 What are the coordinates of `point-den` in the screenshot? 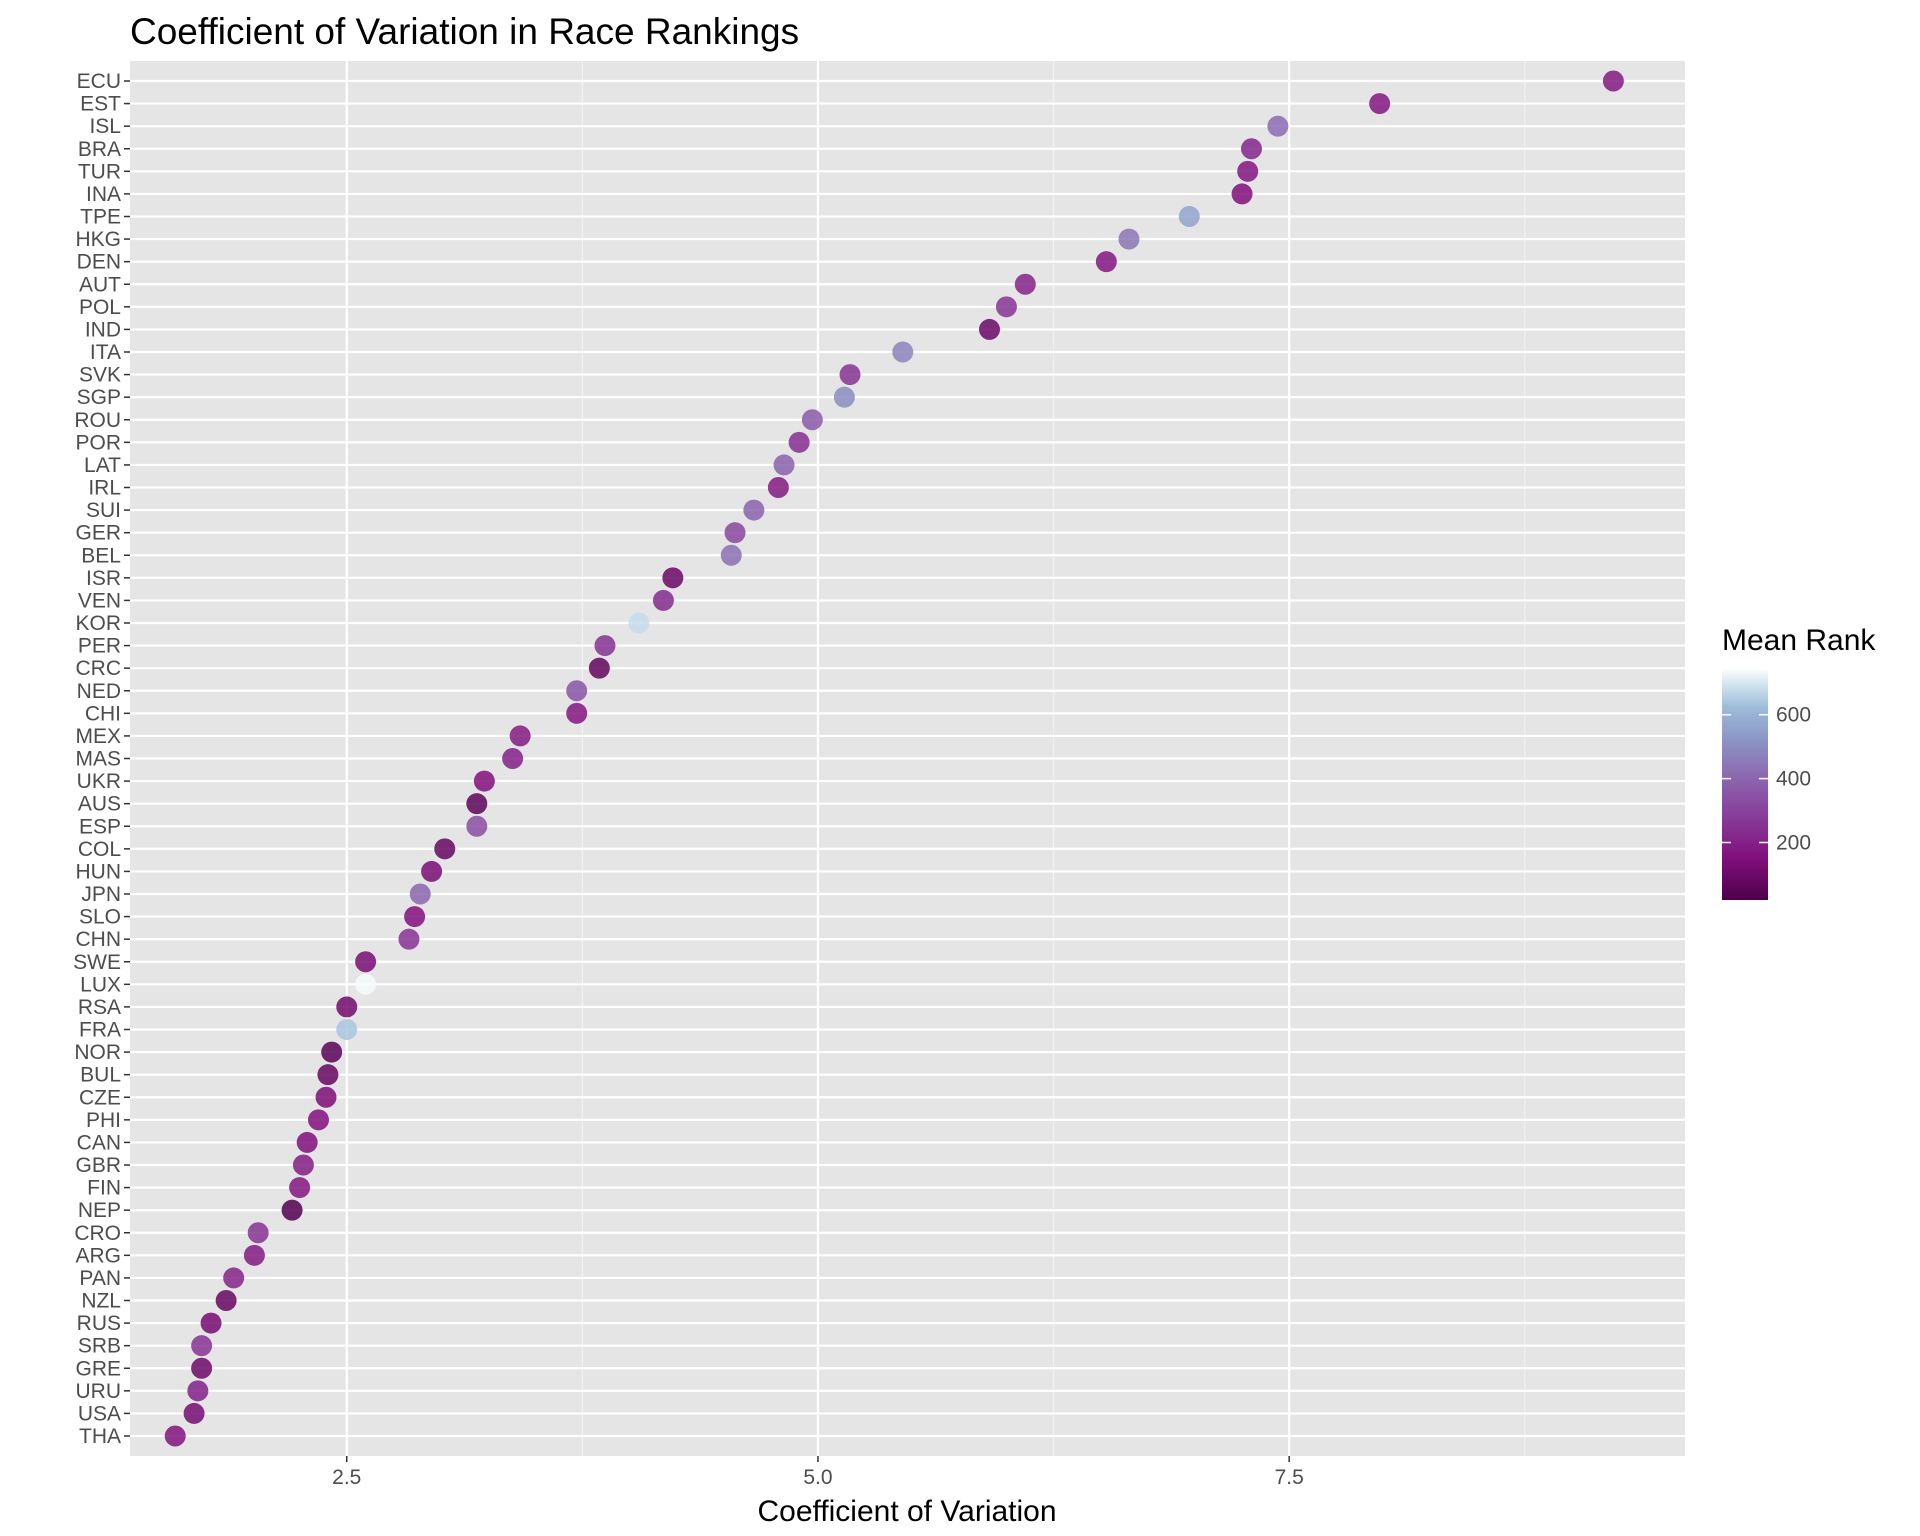 It's located at (1106, 262).